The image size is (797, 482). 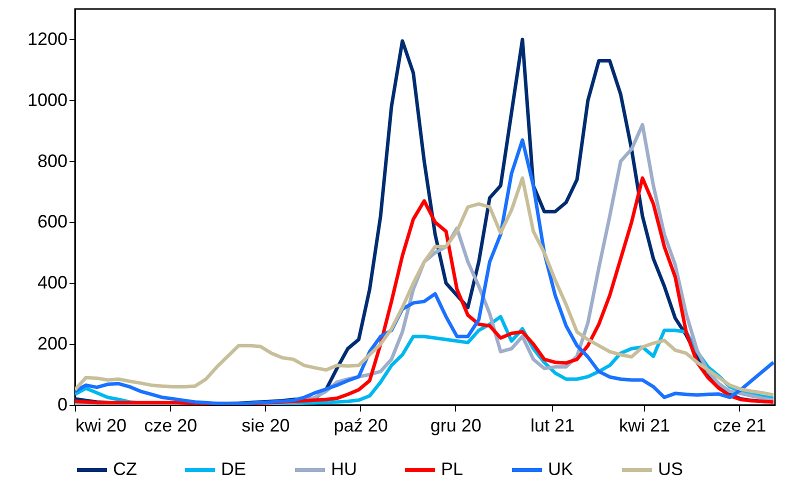 I want to click on legend-label: PL, so click(x=452, y=469).